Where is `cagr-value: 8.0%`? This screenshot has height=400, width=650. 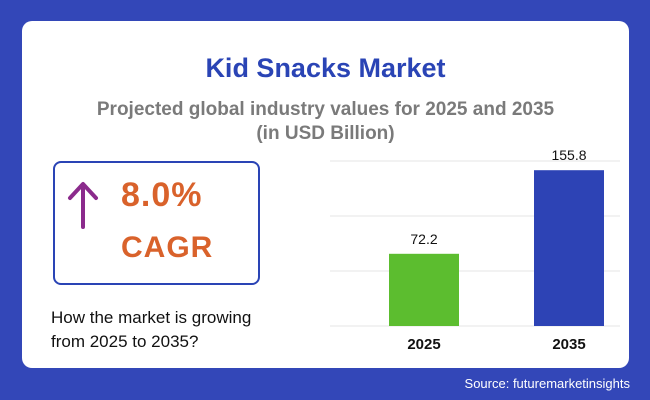
cagr-value: 8.0% is located at coordinates (162, 195).